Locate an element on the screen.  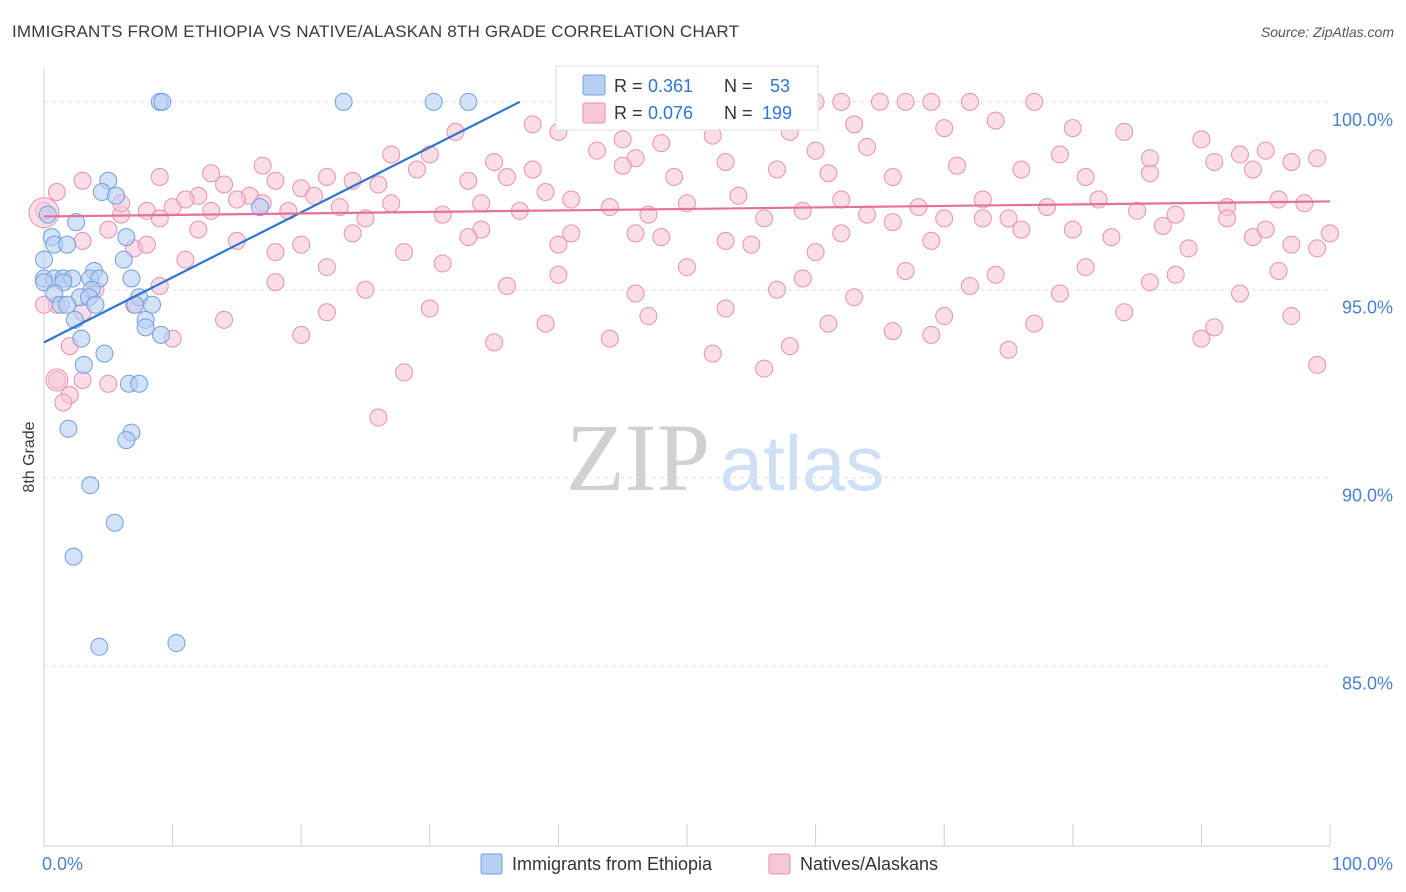
watermark: ZIP atlas is located at coordinates (725, 457).